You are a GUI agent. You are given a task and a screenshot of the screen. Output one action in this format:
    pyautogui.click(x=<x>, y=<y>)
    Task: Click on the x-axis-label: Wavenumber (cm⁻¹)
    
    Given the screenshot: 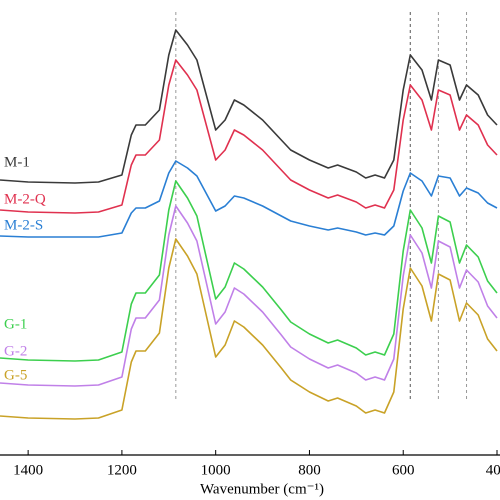 What is the action you would take?
    pyautogui.click(x=262, y=489)
    